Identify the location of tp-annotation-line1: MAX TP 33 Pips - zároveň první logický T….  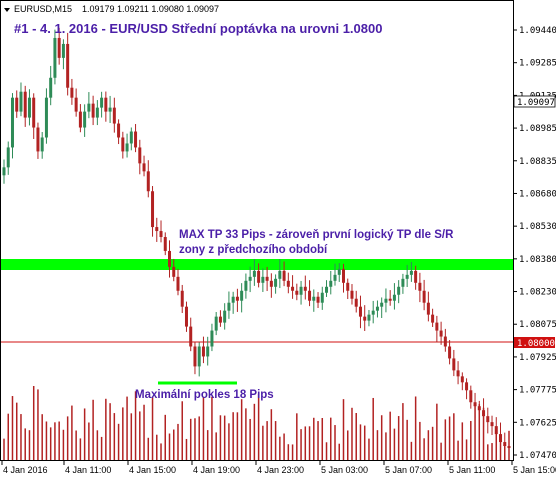
(316, 235).